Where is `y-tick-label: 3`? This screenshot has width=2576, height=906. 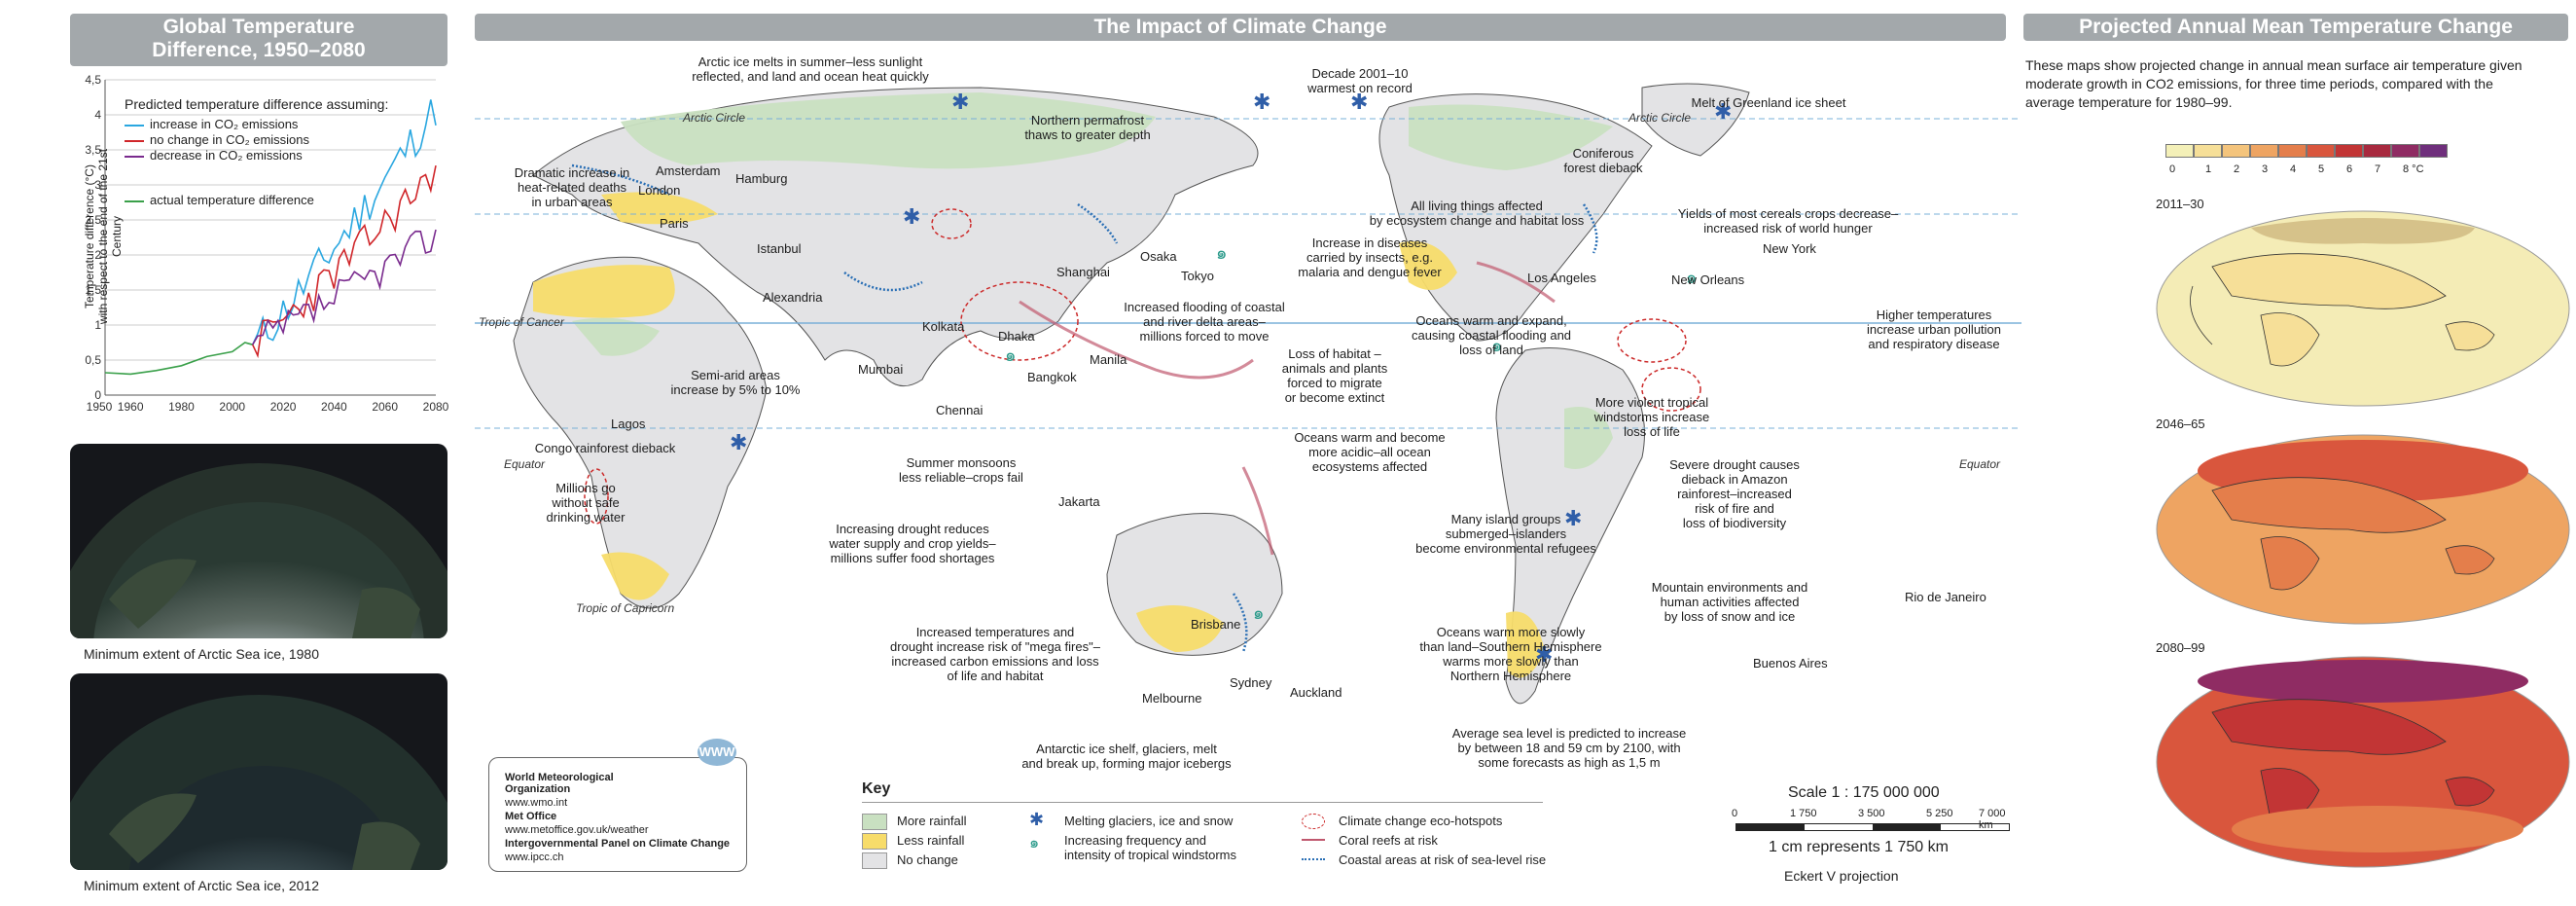
y-tick-label: 3 is located at coordinates (97, 185).